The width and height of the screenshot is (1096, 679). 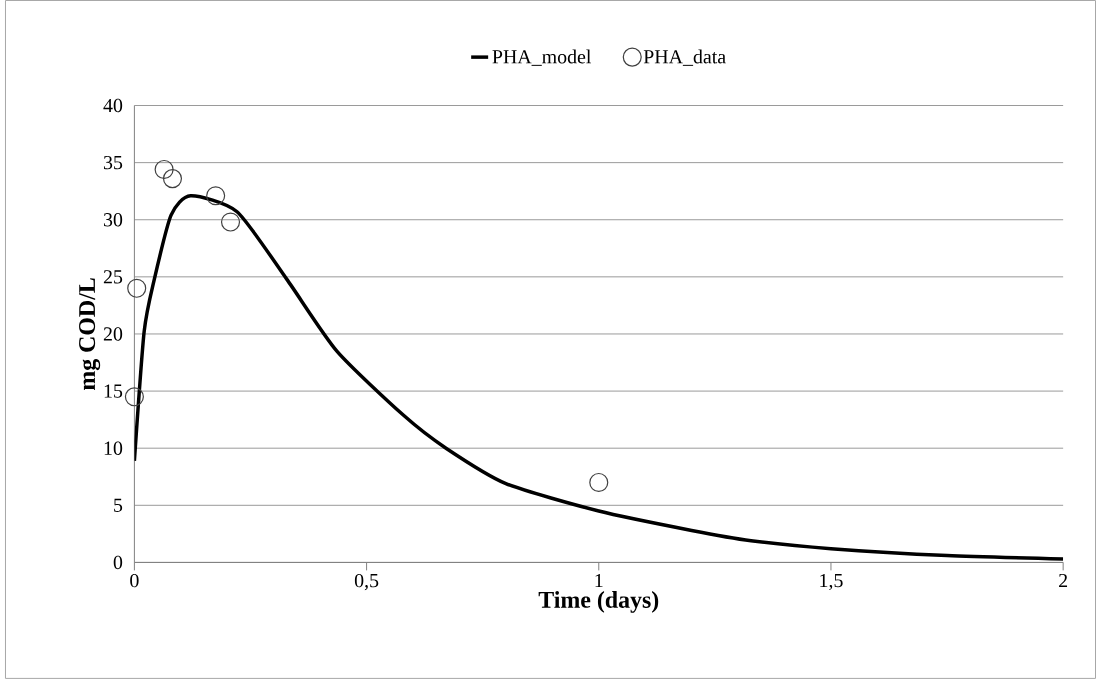 I want to click on x-tick-label: 0,5, so click(x=366, y=582).